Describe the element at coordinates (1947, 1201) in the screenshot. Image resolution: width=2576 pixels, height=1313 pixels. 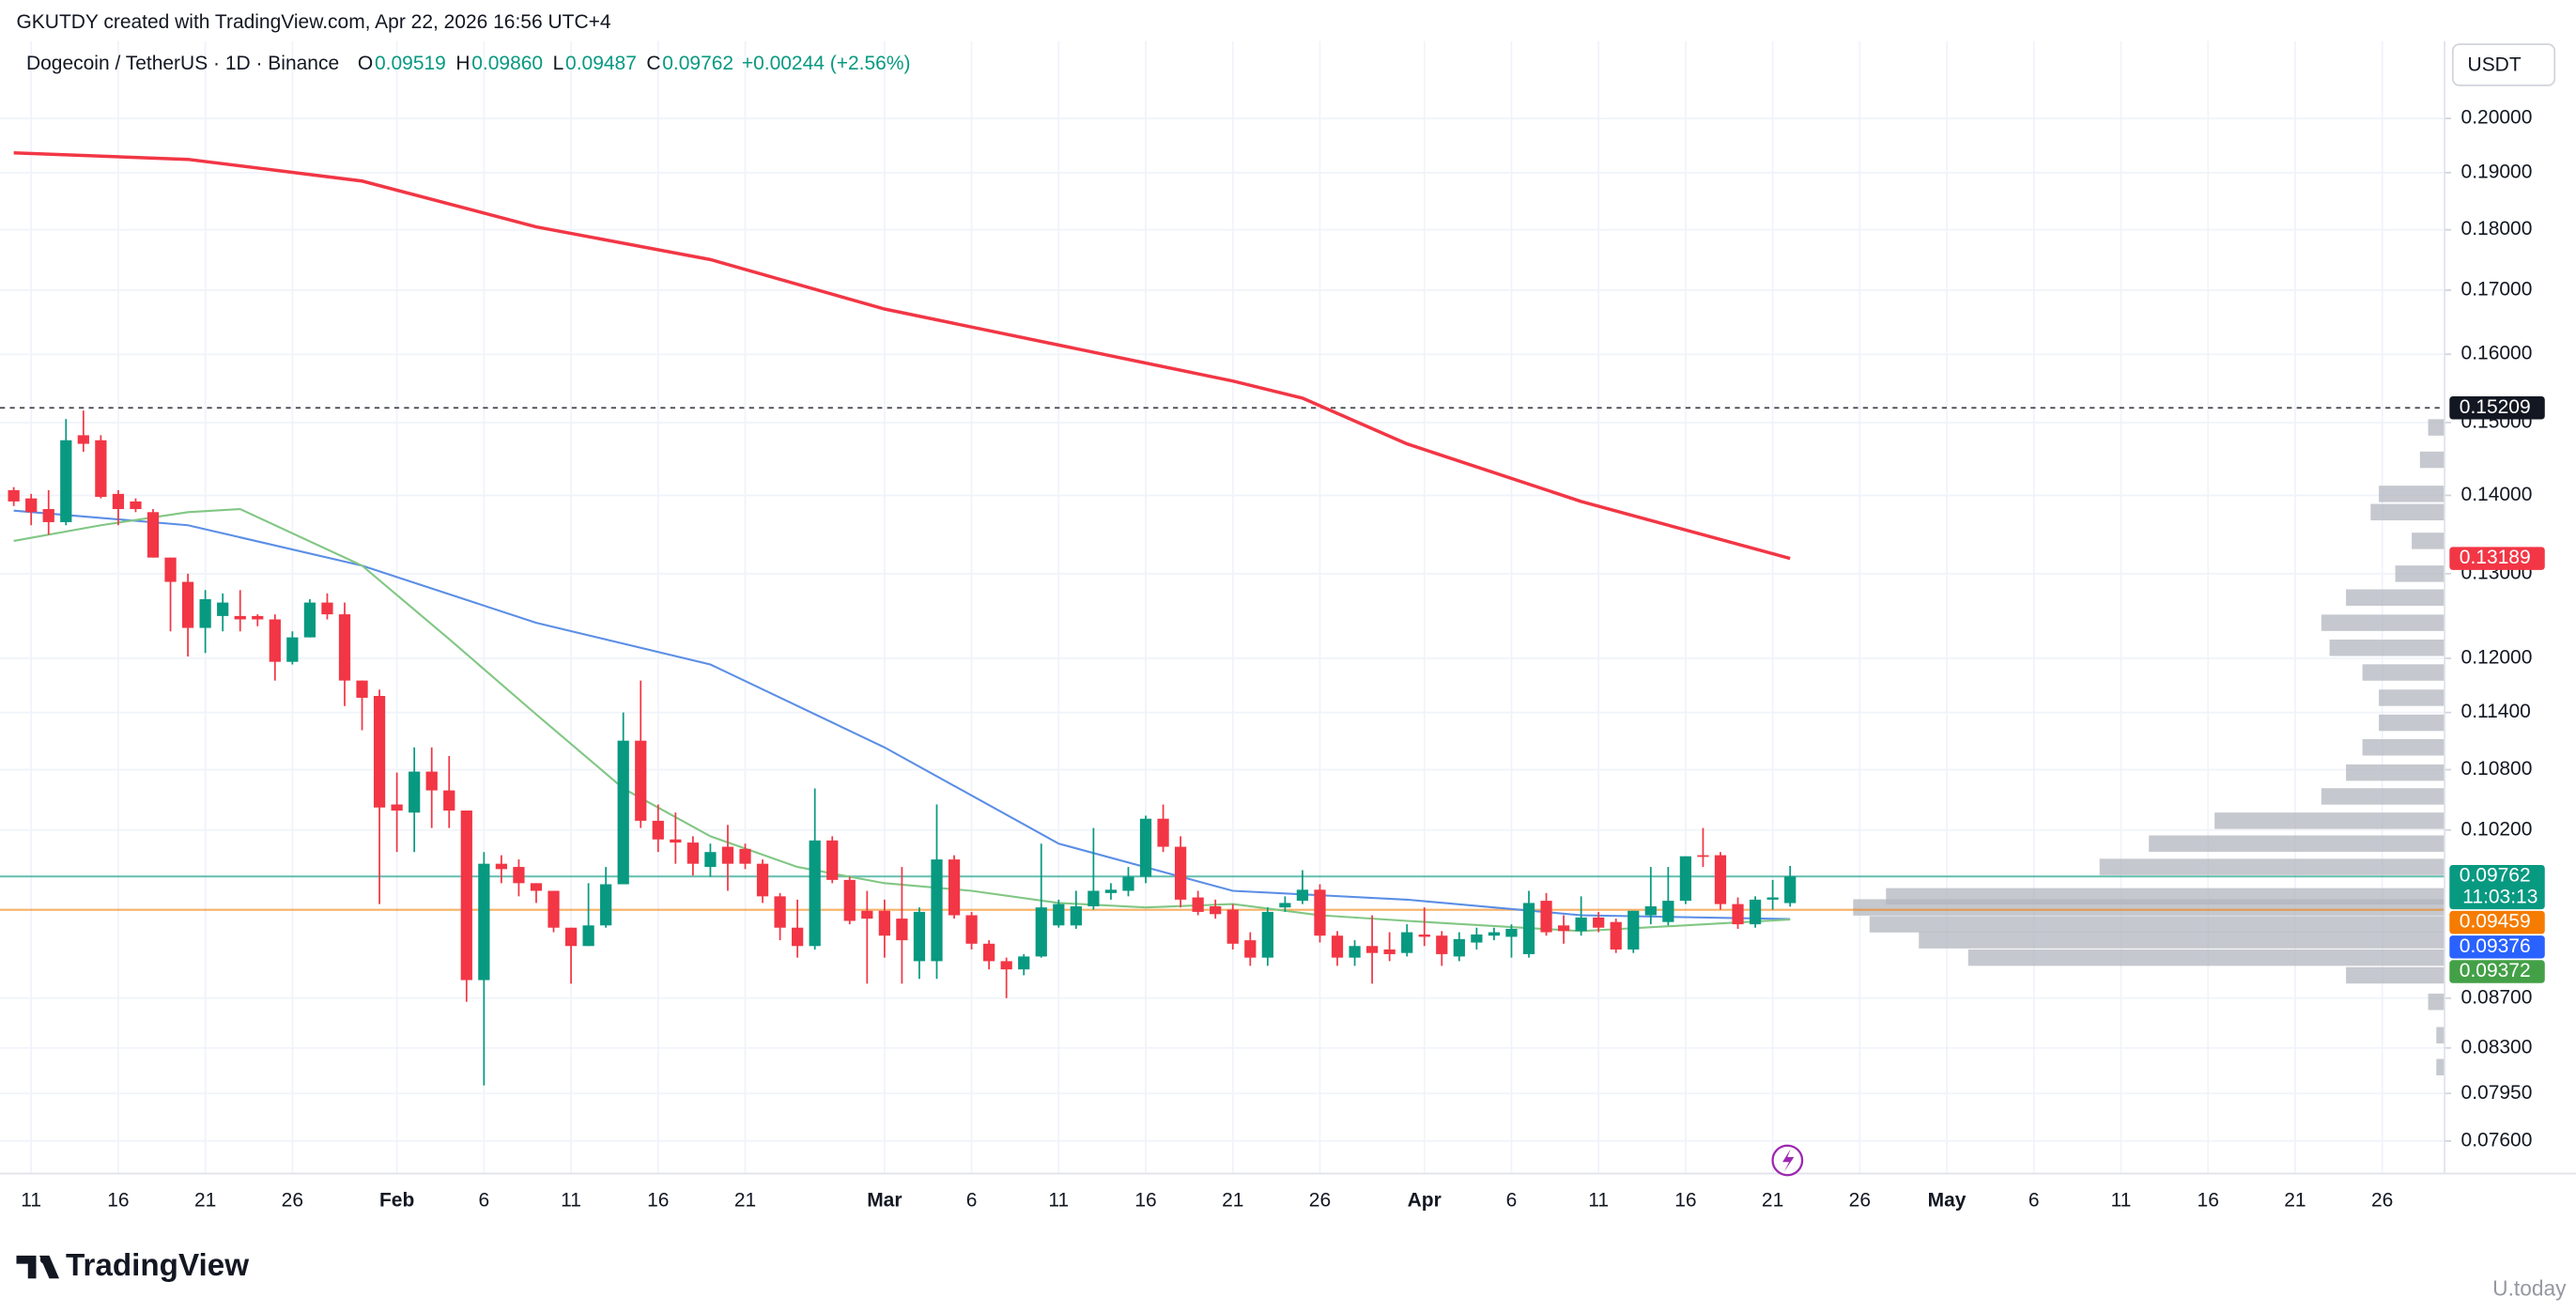
I see `x-tick-label: May` at that location.